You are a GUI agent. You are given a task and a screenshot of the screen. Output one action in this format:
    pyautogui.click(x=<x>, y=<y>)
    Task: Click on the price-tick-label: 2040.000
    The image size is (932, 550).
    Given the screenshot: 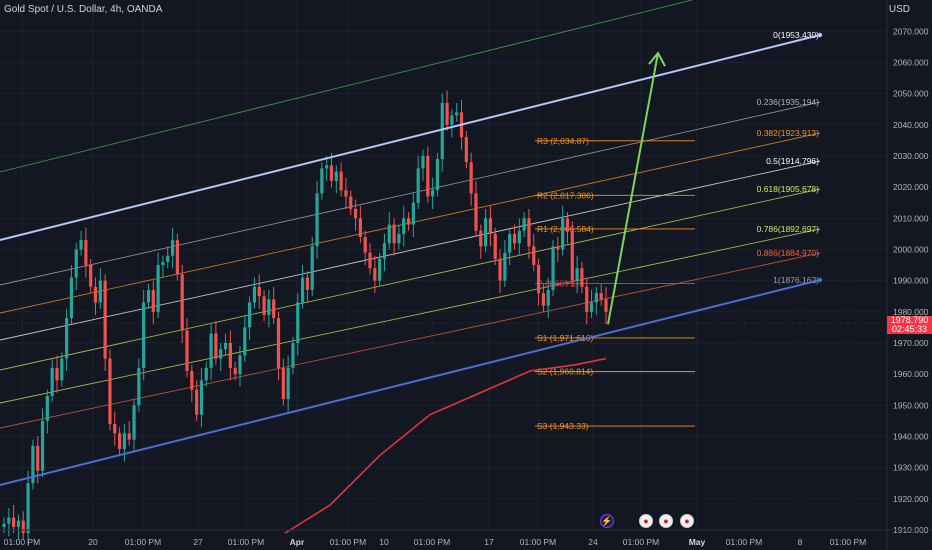 What is the action you would take?
    pyautogui.click(x=911, y=125)
    